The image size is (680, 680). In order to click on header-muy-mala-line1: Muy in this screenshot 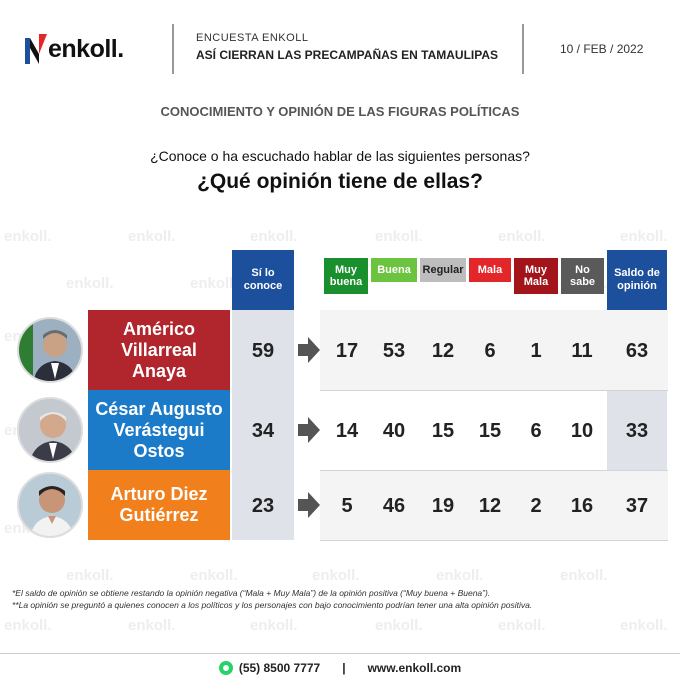, I will do `click(536, 270)`.